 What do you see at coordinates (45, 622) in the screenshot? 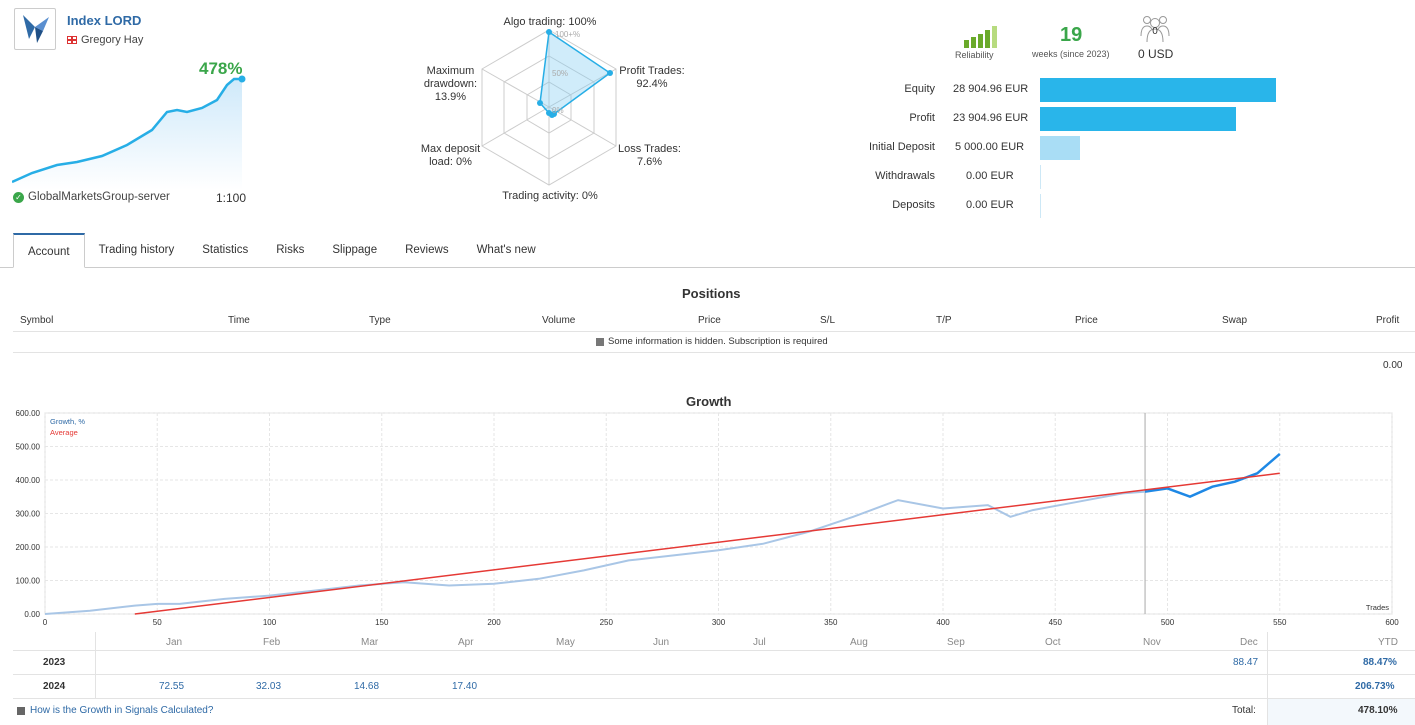
I see `x-tick-label: 0` at bounding box center [45, 622].